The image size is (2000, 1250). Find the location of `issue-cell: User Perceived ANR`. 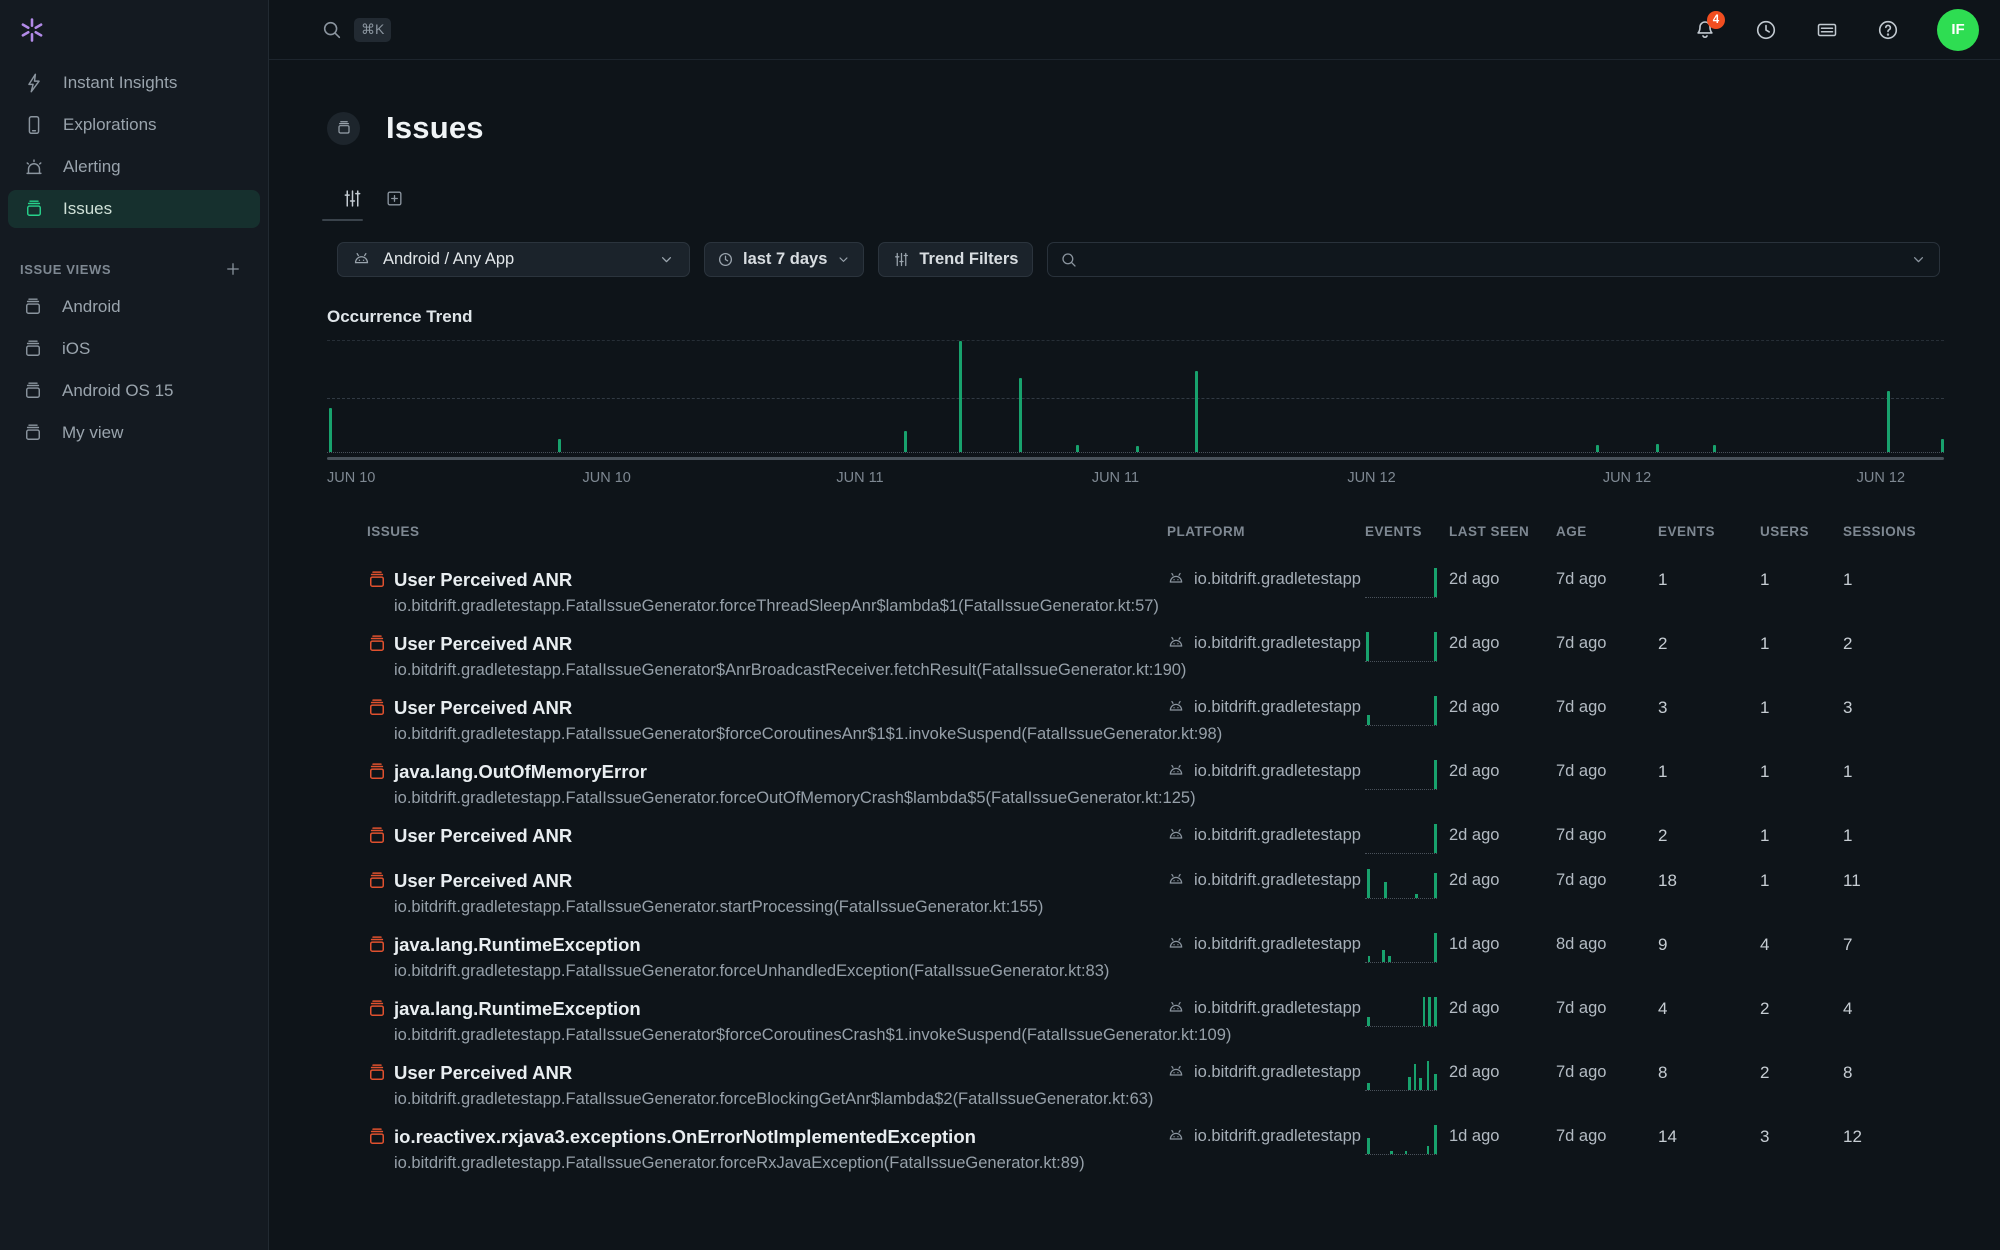

issue-cell: User Perceived ANR is located at coordinates (764, 838).